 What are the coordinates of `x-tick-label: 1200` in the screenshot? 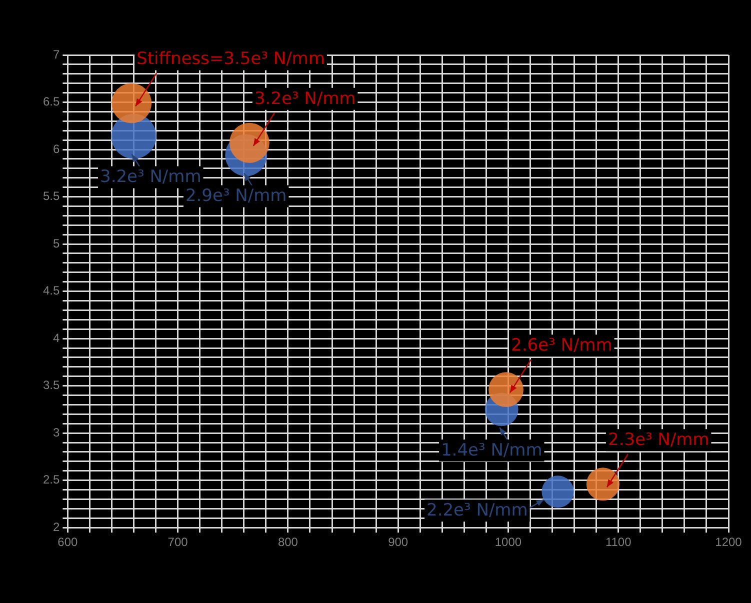 It's located at (728, 542).